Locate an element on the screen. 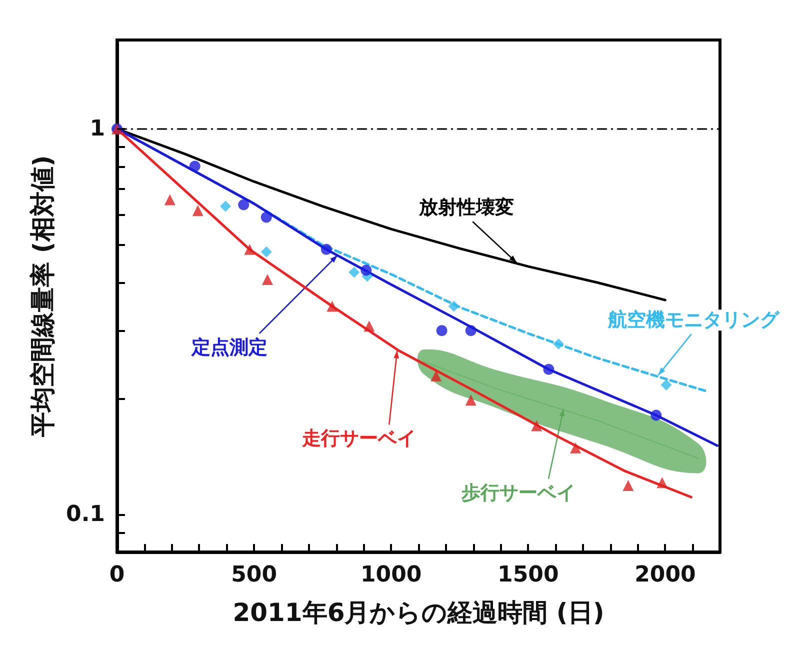  y-tick-label: 0.1 is located at coordinates (85, 515).